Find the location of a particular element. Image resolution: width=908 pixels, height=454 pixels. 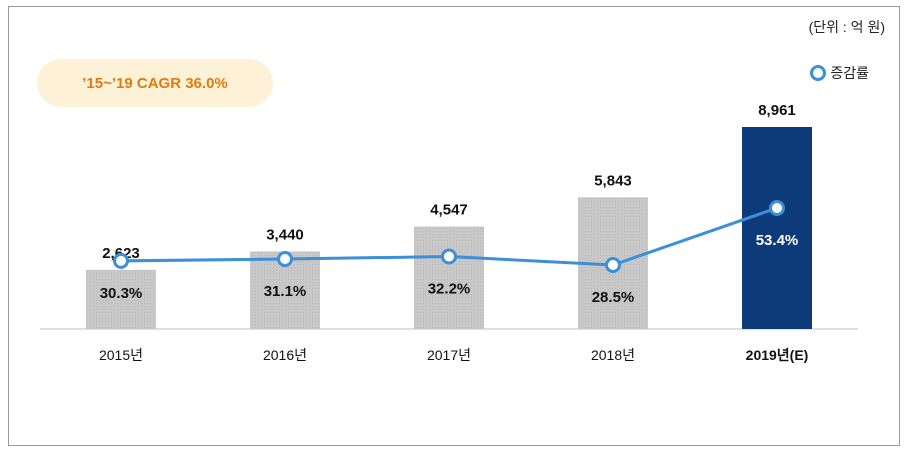

bar-value-label: 8,961 is located at coordinates (777, 110).